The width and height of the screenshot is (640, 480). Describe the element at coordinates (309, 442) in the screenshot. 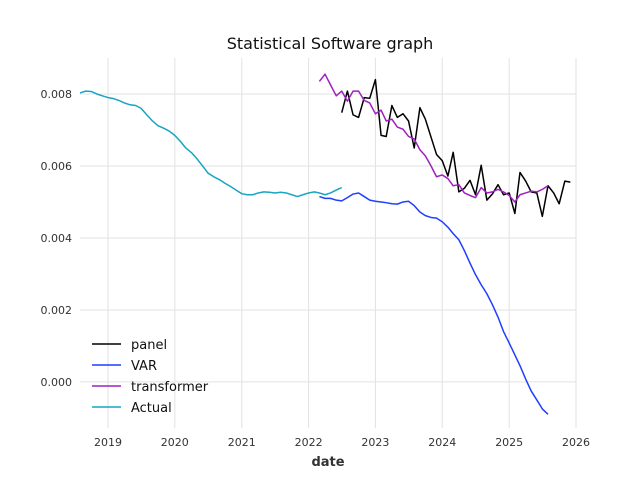

I see `x-tick-label: 2022` at that location.